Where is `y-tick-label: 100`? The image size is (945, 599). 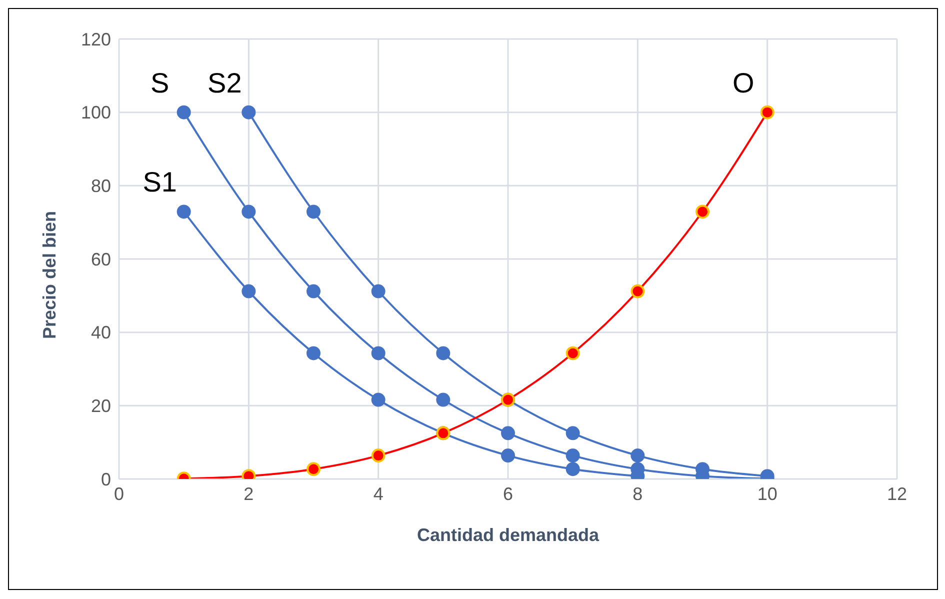
y-tick-label: 100 is located at coordinates (95, 112).